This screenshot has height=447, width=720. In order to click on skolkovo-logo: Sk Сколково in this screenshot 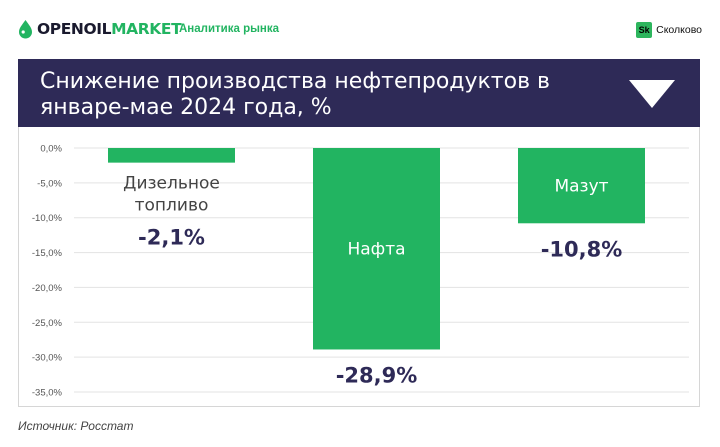, I will do `click(669, 30)`.